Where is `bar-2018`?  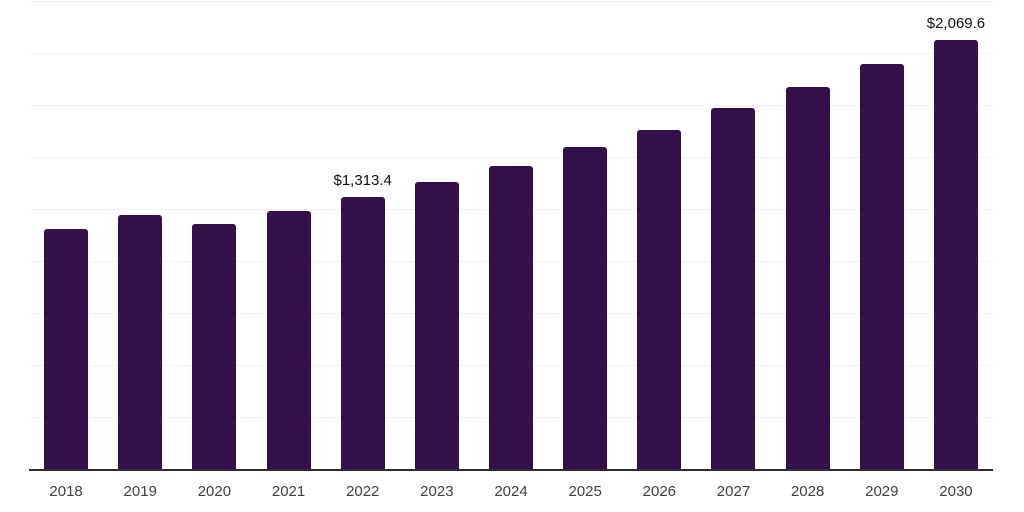 bar-2018 is located at coordinates (66, 349).